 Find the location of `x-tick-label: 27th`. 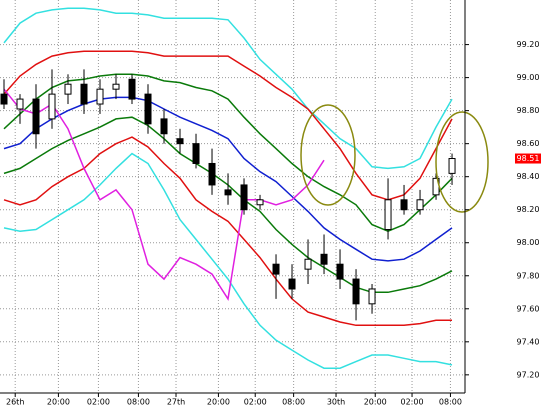

x-tick-label: 27th is located at coordinates (176, 402).